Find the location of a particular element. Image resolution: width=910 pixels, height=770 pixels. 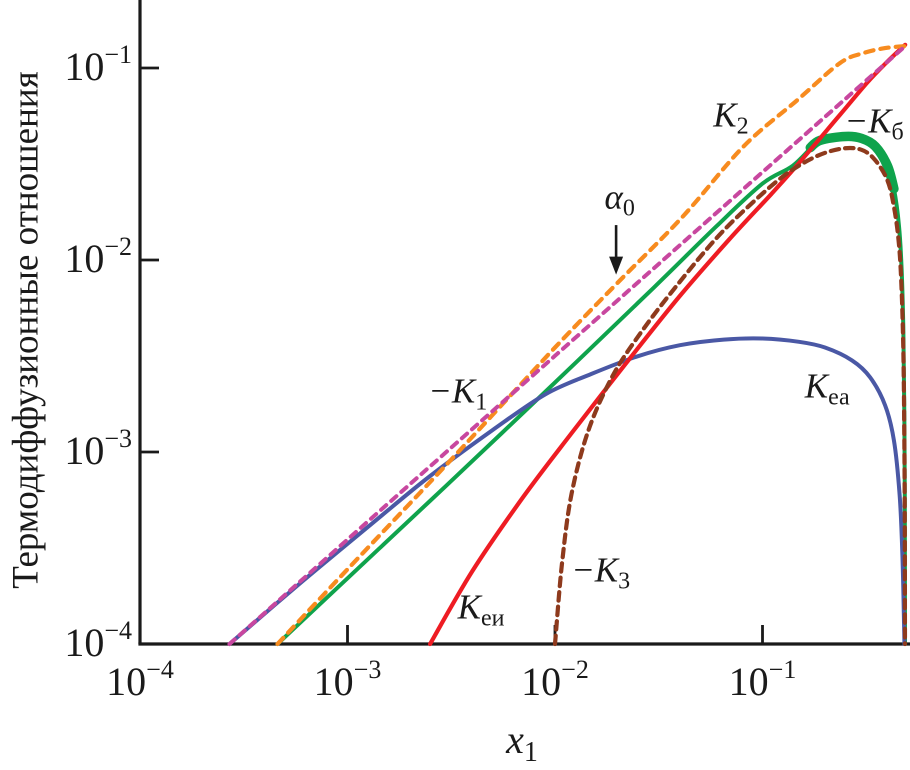

curve-label-kei: Kеи is located at coordinates (481, 610).